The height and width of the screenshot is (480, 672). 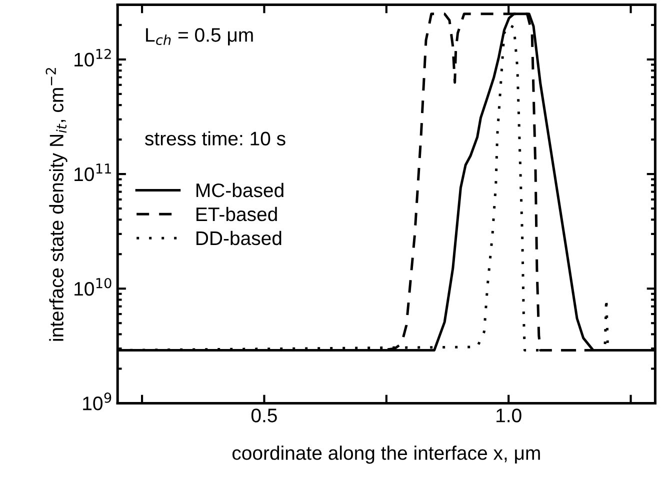 What do you see at coordinates (93, 287) in the screenshot?
I see `y-tick-label: 10$^{10}$` at bounding box center [93, 287].